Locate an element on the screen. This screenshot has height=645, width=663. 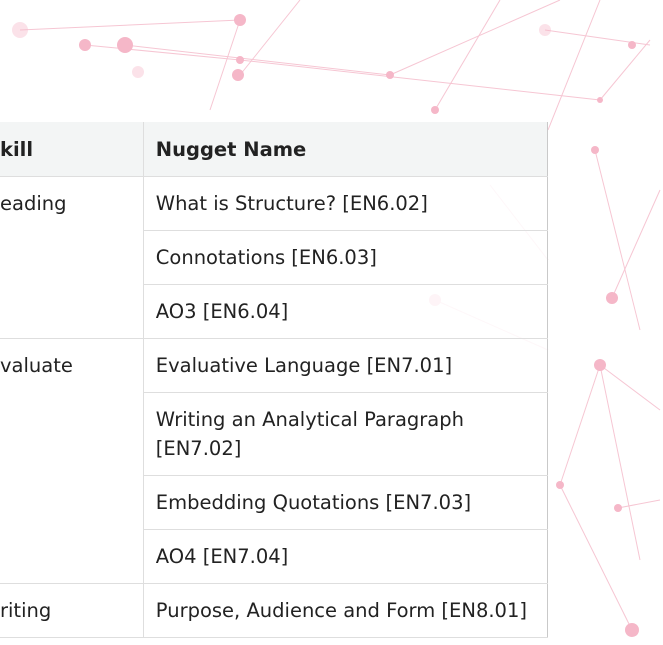
skill-cell: riting is located at coordinates (72, 610).